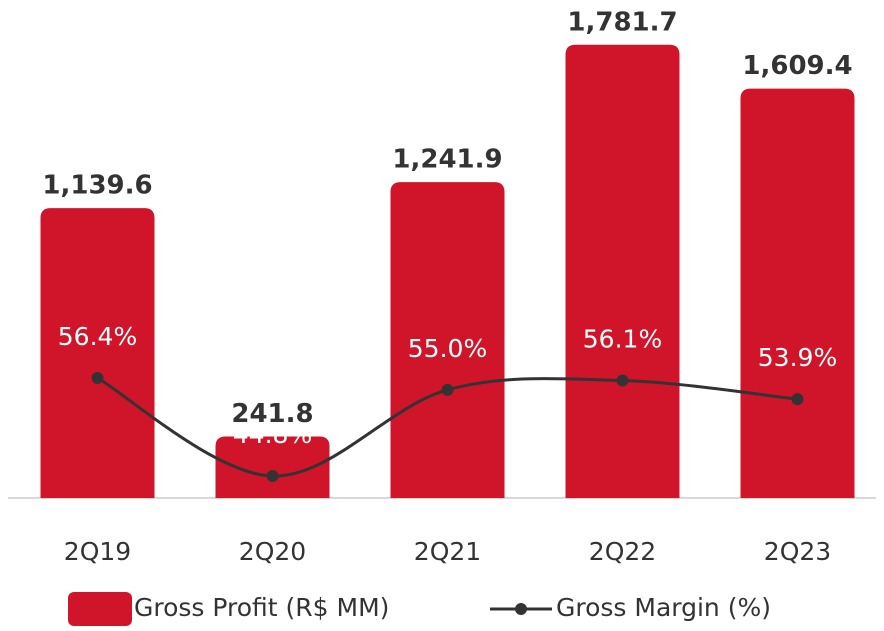 Image resolution: width=884 pixels, height=631 pixels. What do you see at coordinates (272, 414) in the screenshot?
I see `bar-value-label: 241.8` at bounding box center [272, 414].